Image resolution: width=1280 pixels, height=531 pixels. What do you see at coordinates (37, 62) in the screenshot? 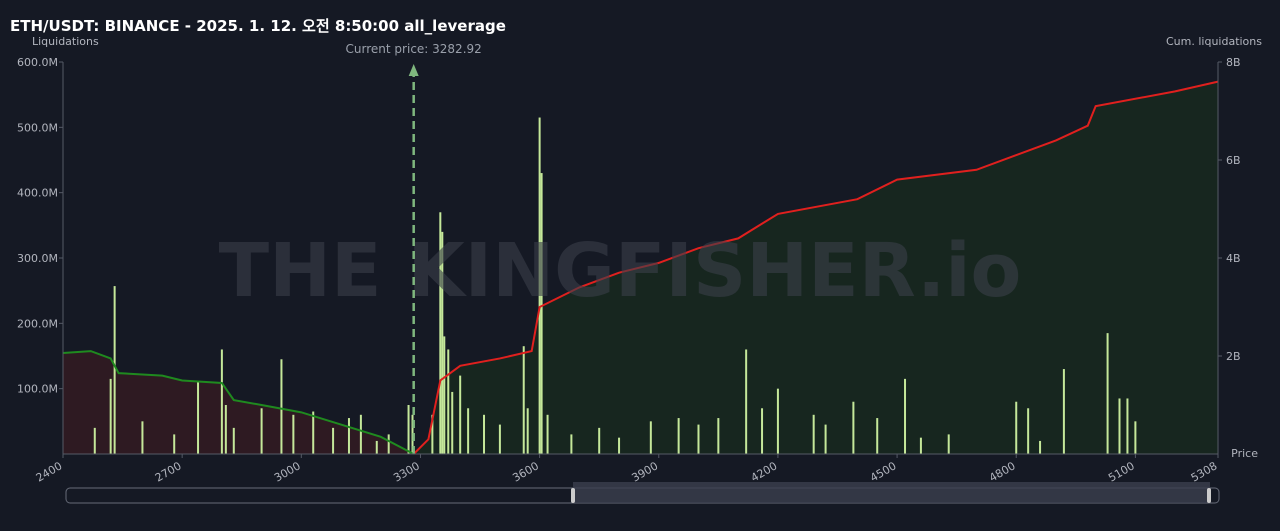
I see `y-tick-label: 600.0M` at bounding box center [37, 62].